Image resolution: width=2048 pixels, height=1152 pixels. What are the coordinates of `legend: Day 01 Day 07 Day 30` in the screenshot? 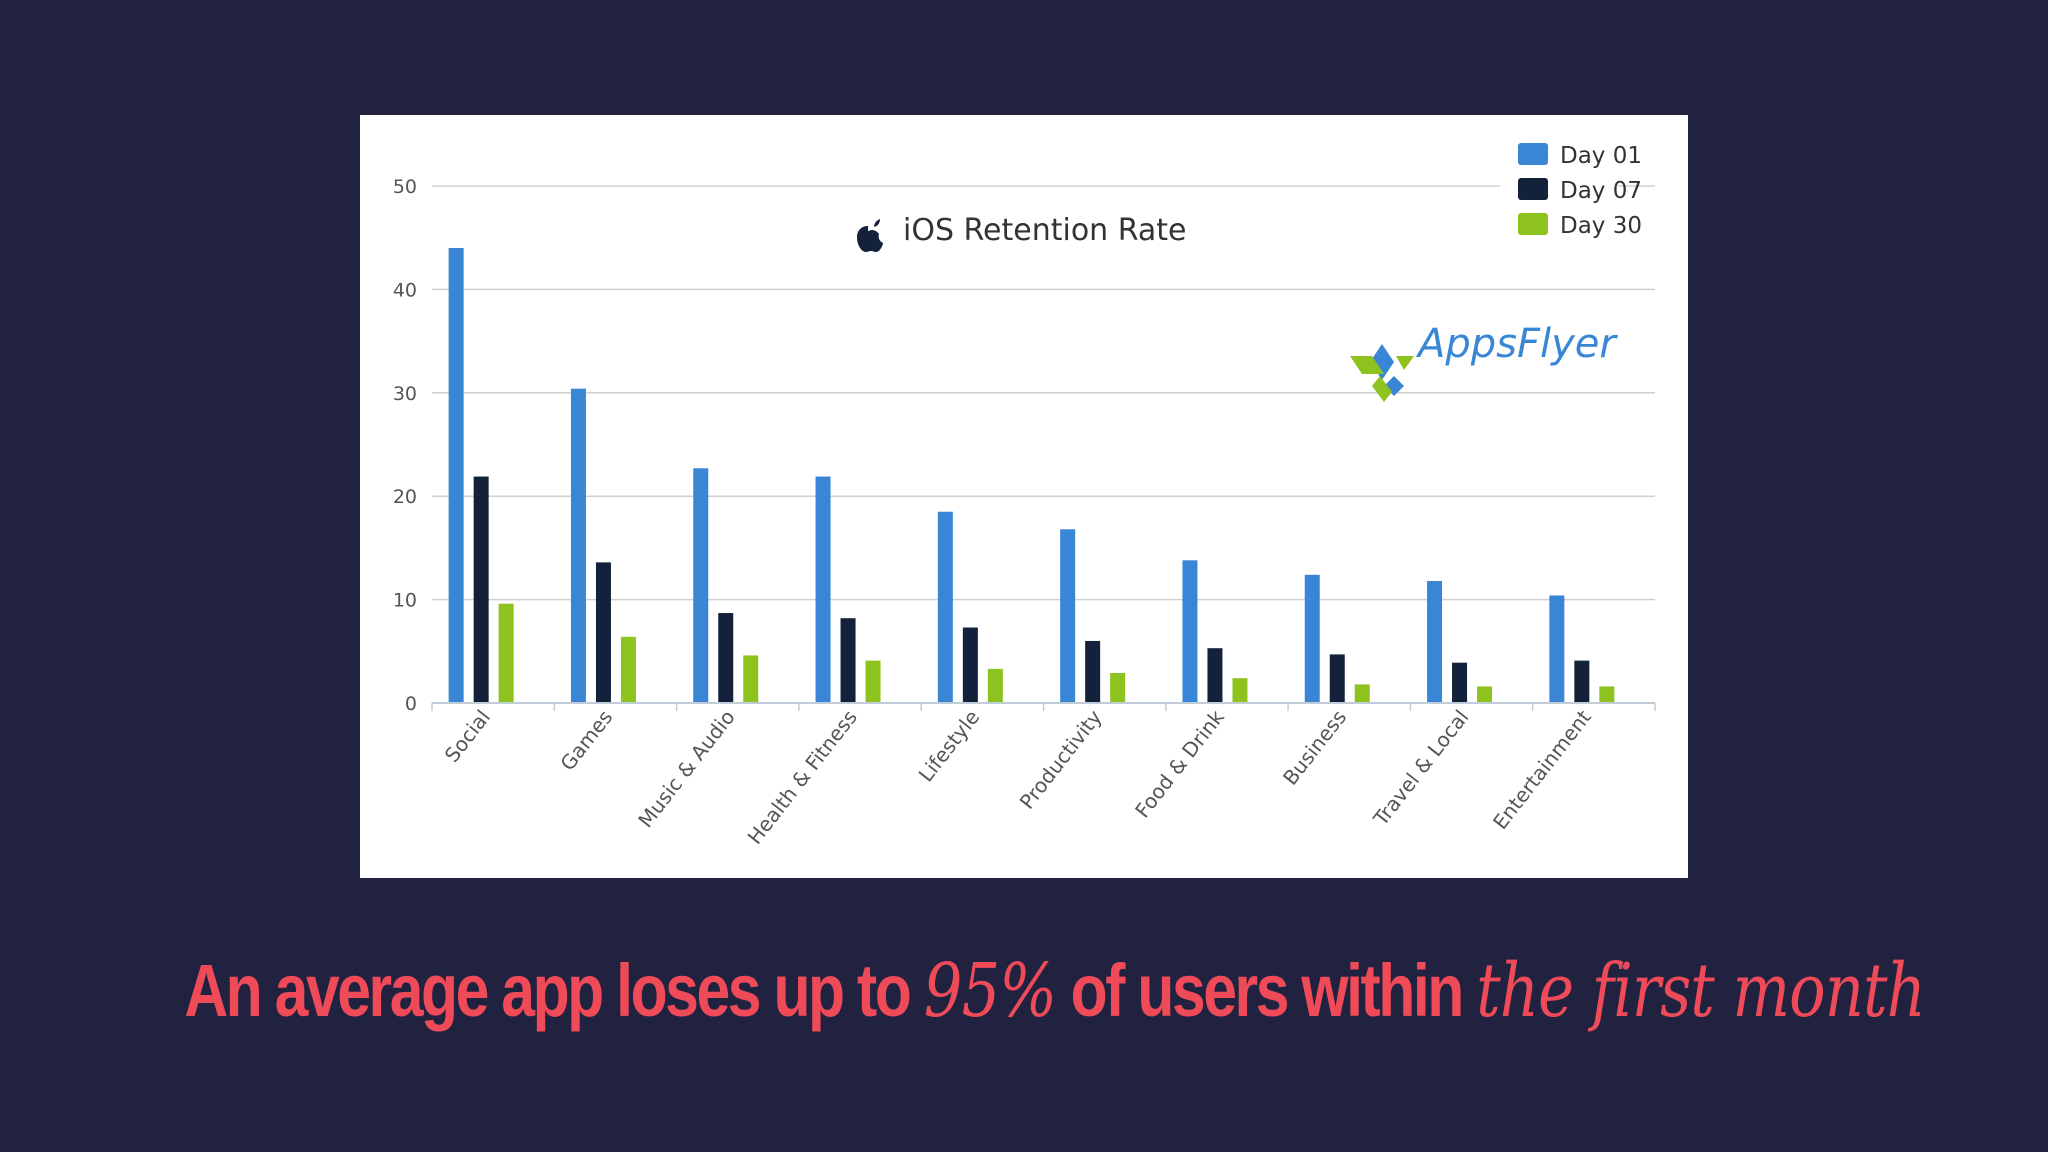 It's located at (1571, 197).